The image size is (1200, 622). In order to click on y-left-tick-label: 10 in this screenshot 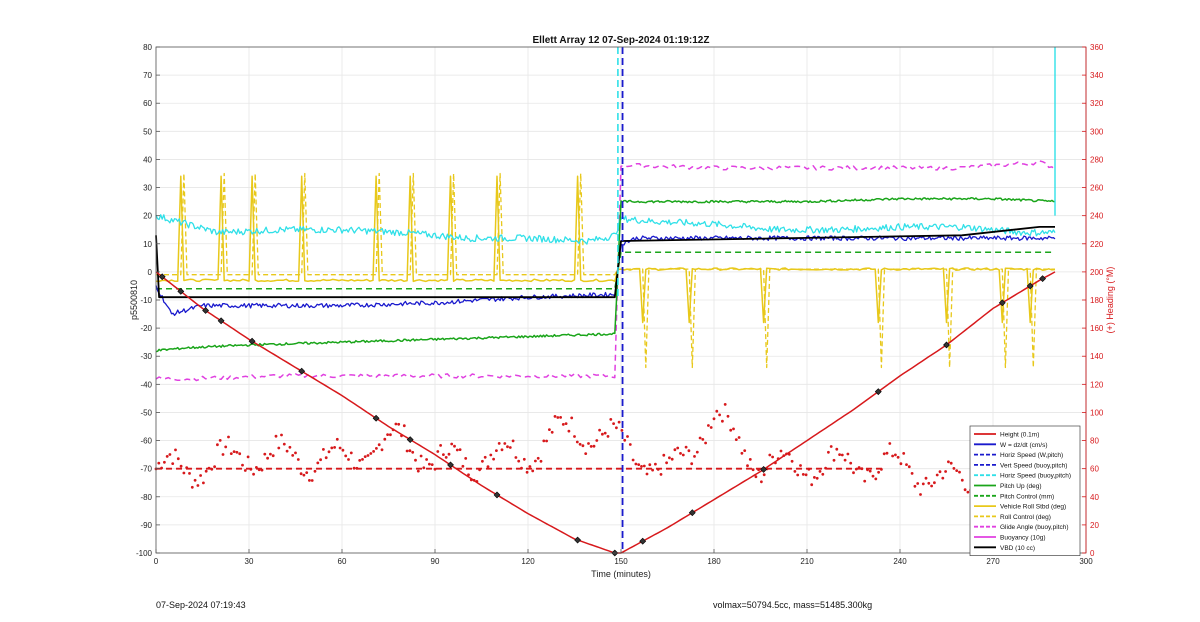, I will do `click(147, 244)`.